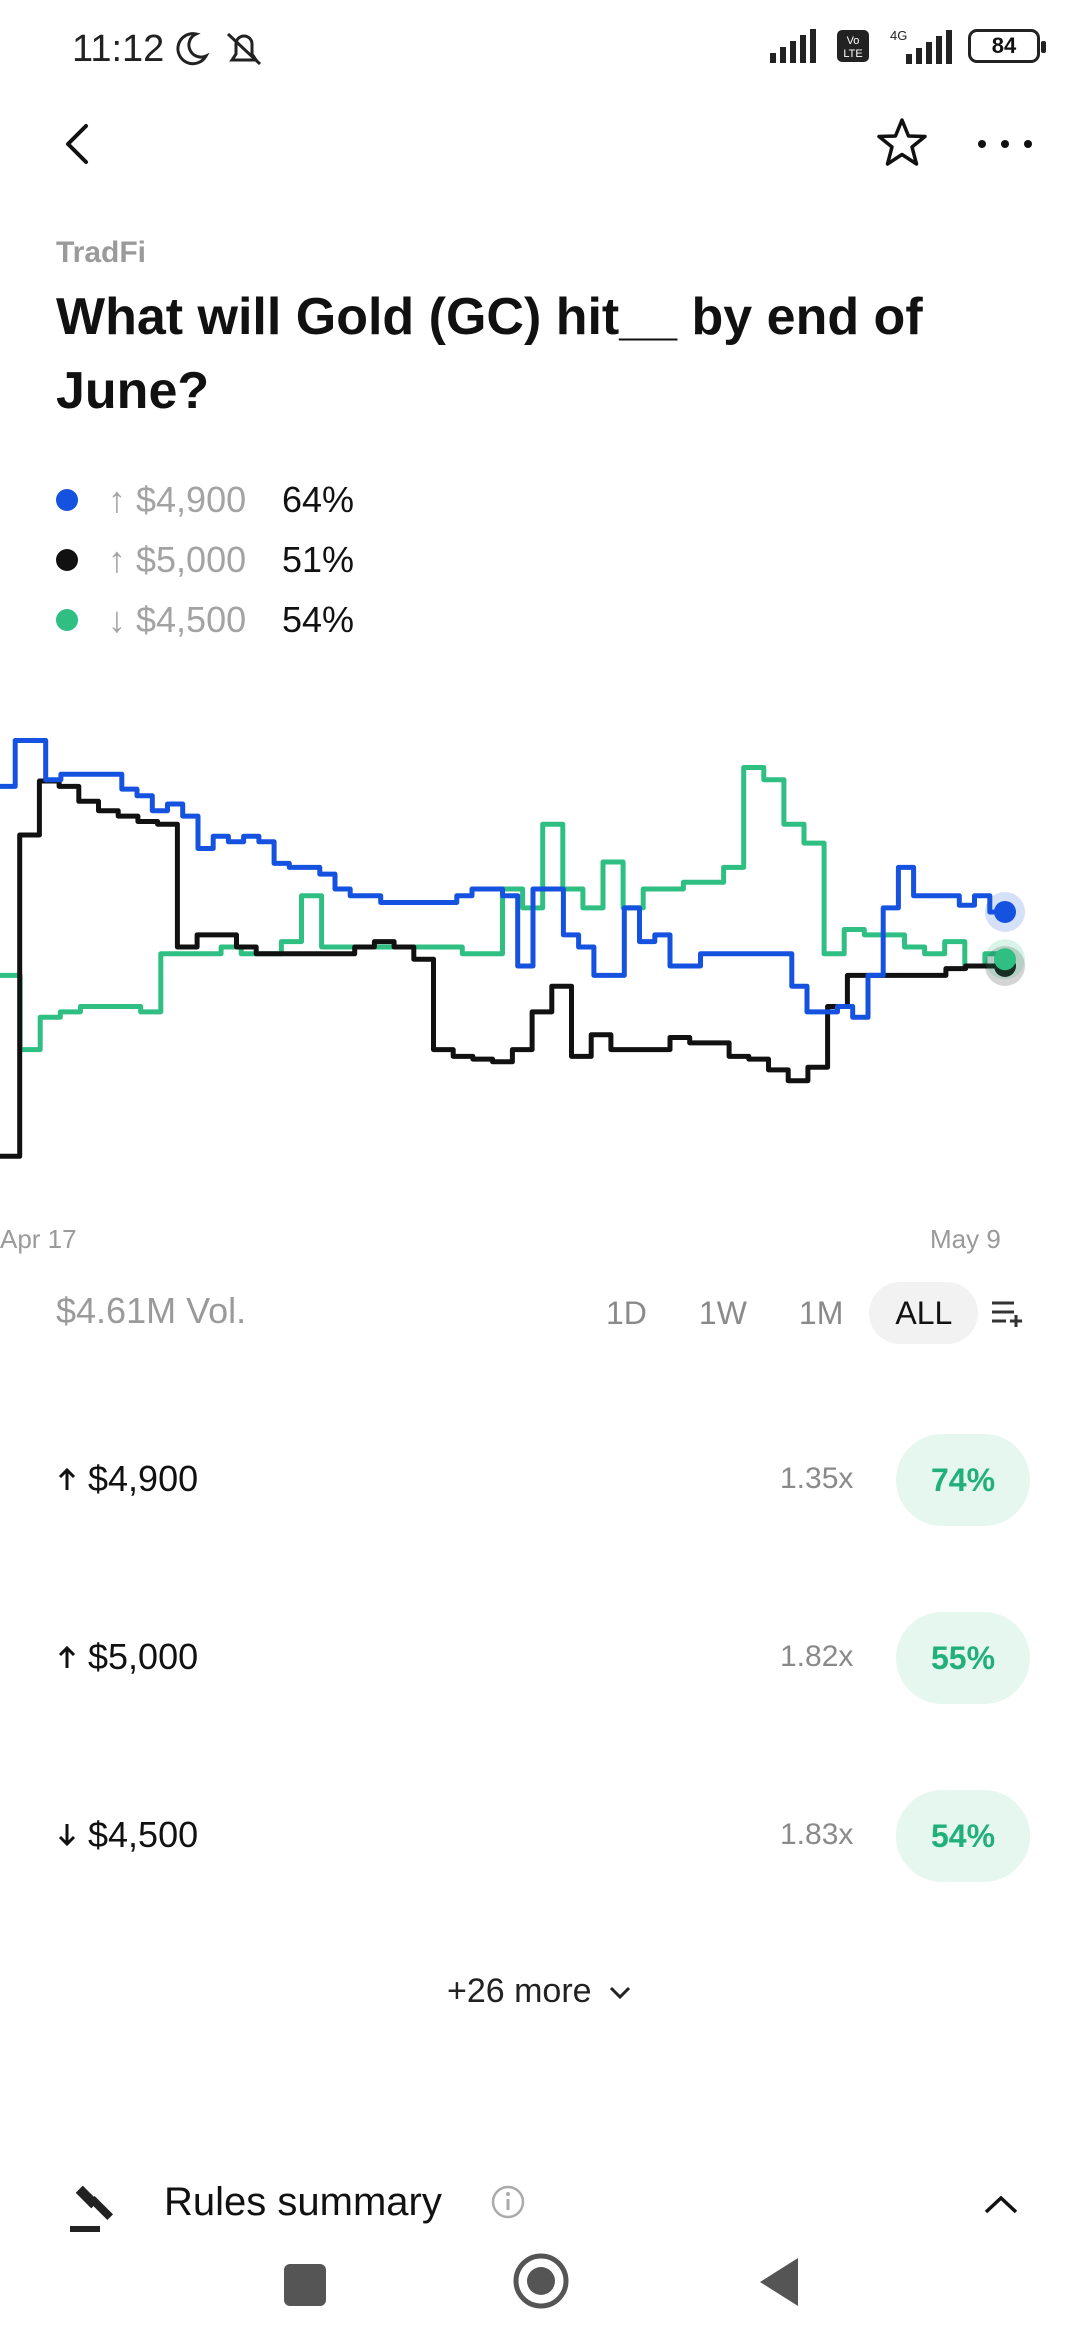  Describe the element at coordinates (1001, 2205) in the screenshot. I see `chevron-up-icon` at that location.